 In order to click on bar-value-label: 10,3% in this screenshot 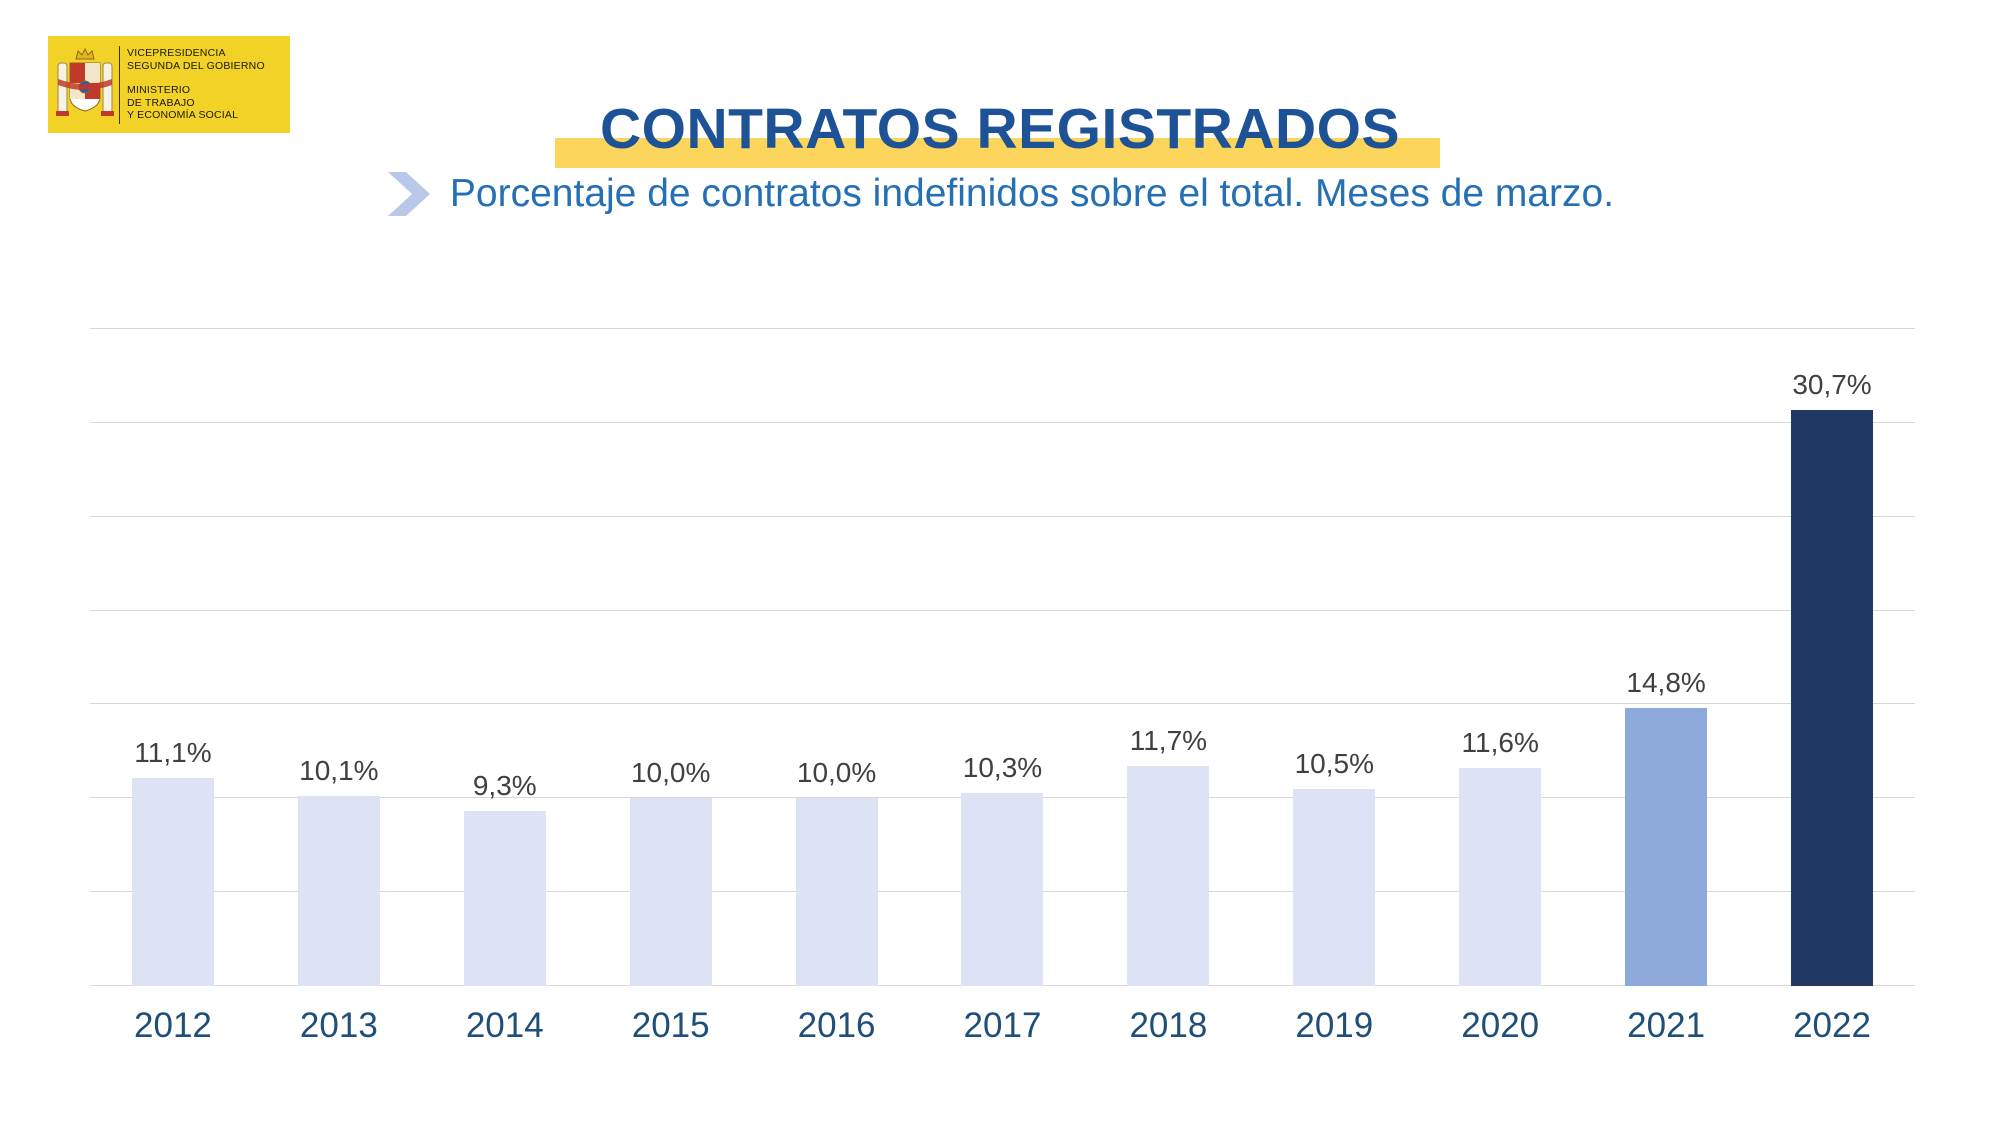, I will do `click(1002, 767)`.